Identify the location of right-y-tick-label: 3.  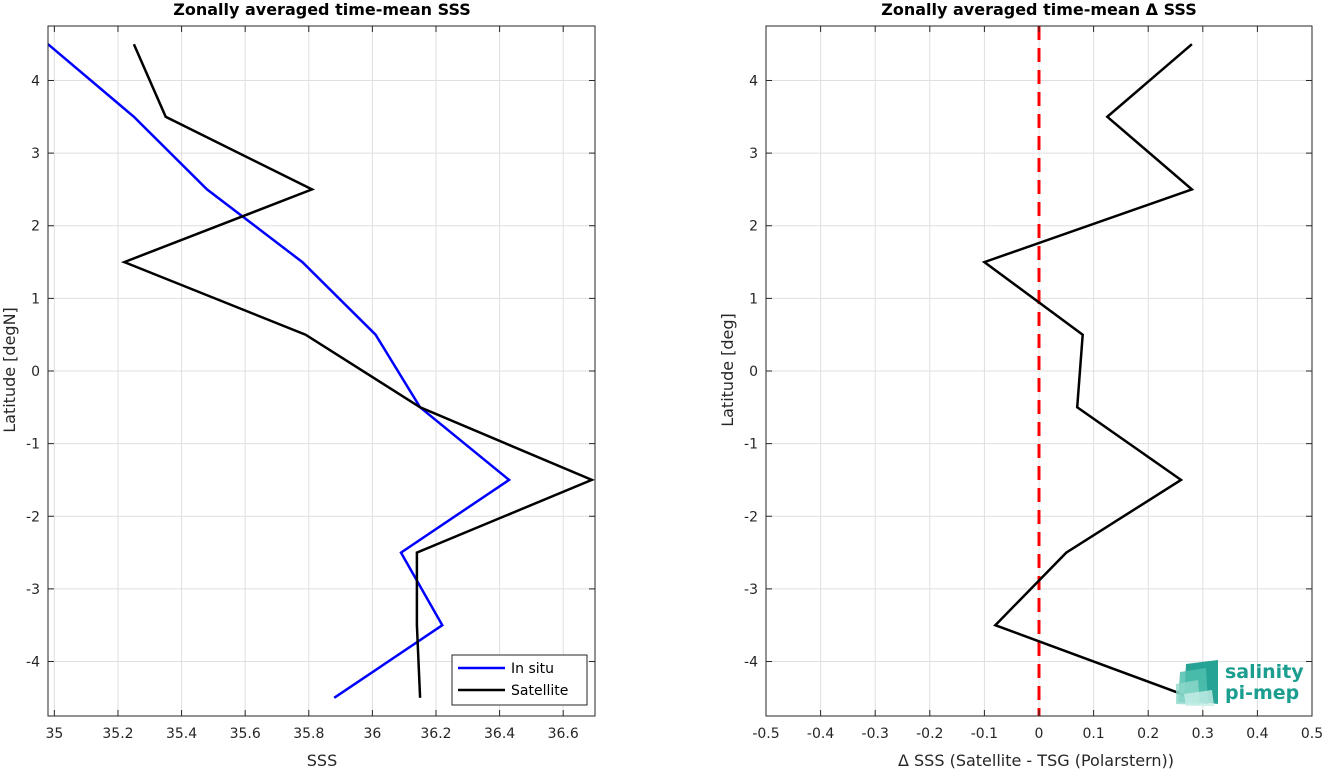
(753, 154).